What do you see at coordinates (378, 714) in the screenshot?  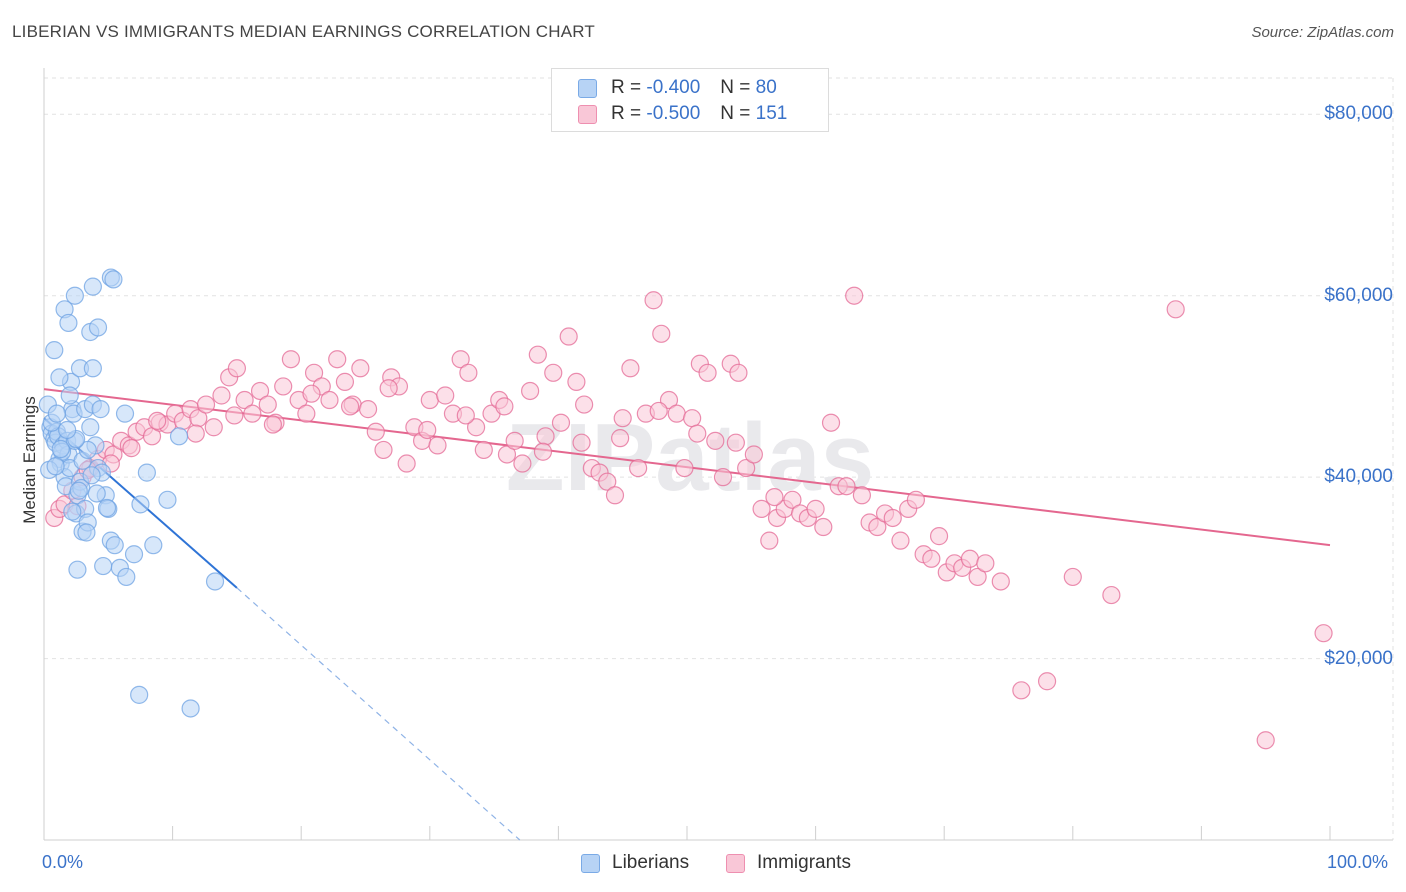 I see `trend-line-liberians-extension` at bounding box center [378, 714].